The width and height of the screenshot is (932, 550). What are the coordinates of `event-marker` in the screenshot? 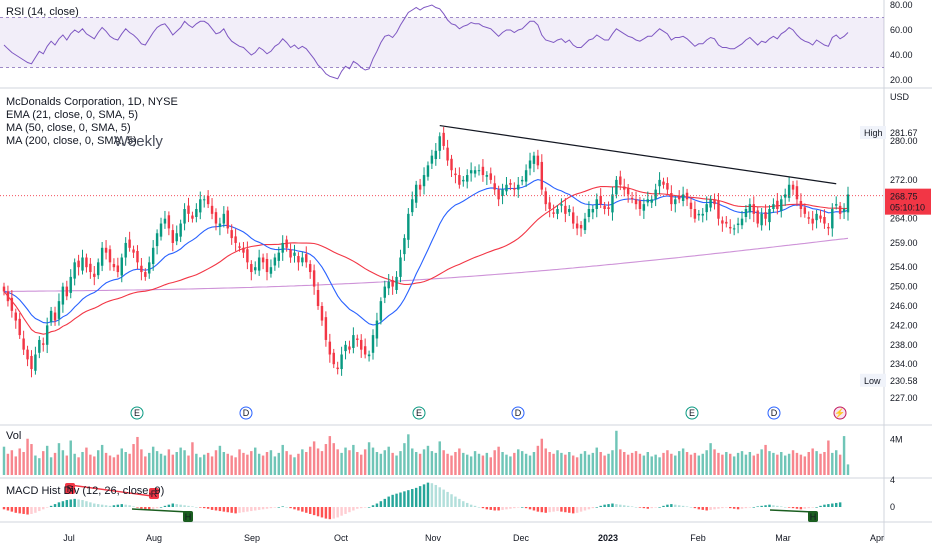 It's located at (840, 413).